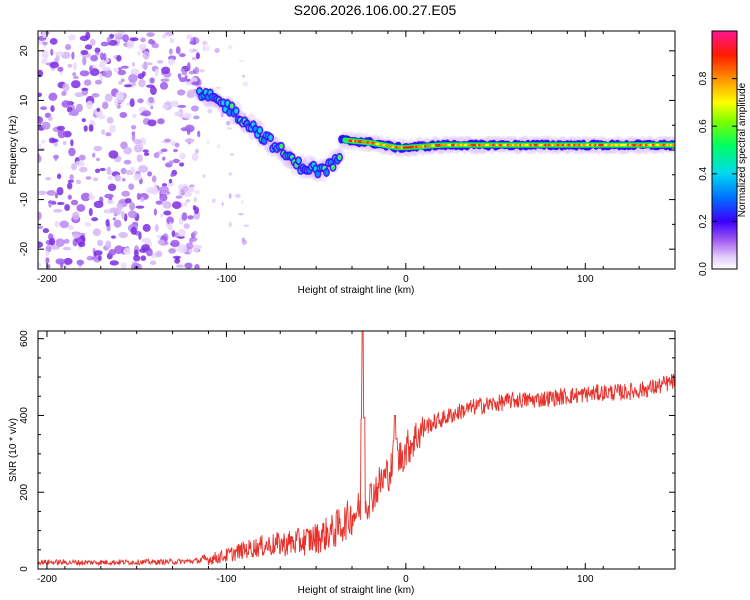 Image resolution: width=750 pixels, height=600 pixels. I want to click on y-tick-label: 0, so click(24, 569).